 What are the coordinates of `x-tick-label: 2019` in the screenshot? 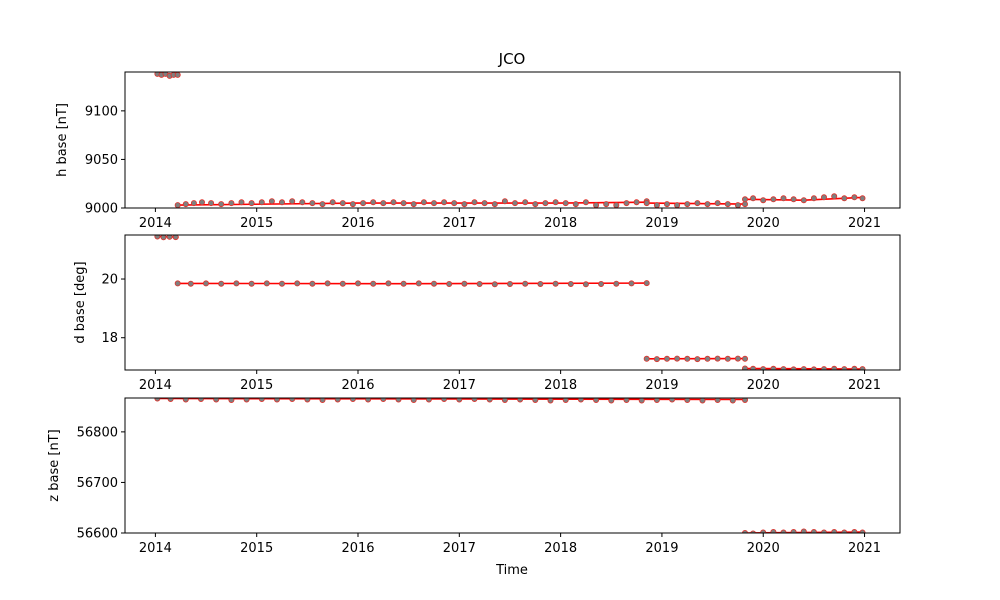 It's located at (661, 223).